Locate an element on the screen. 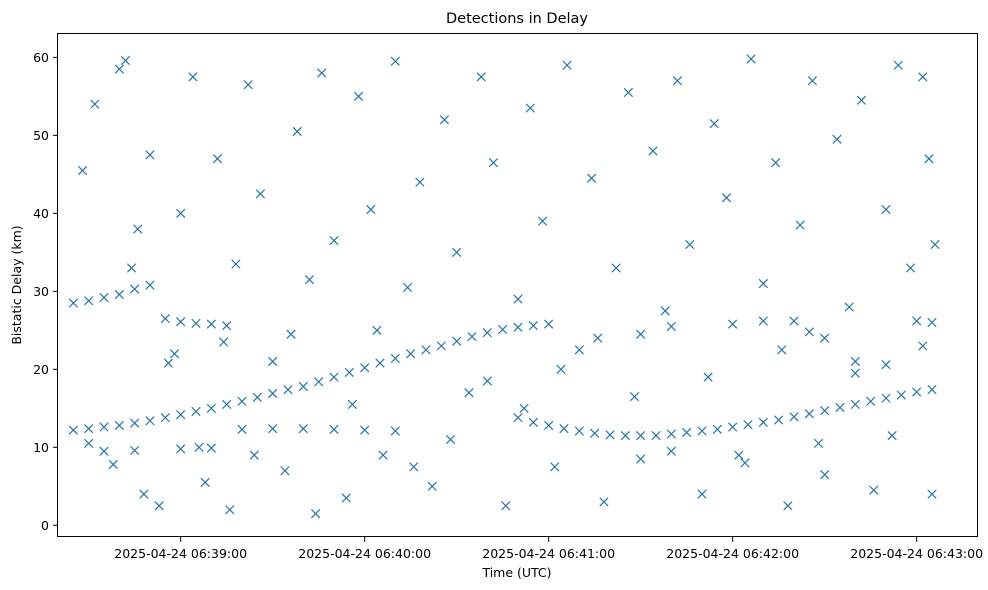  x-axis-label: Time (UTC) is located at coordinates (516, 572).